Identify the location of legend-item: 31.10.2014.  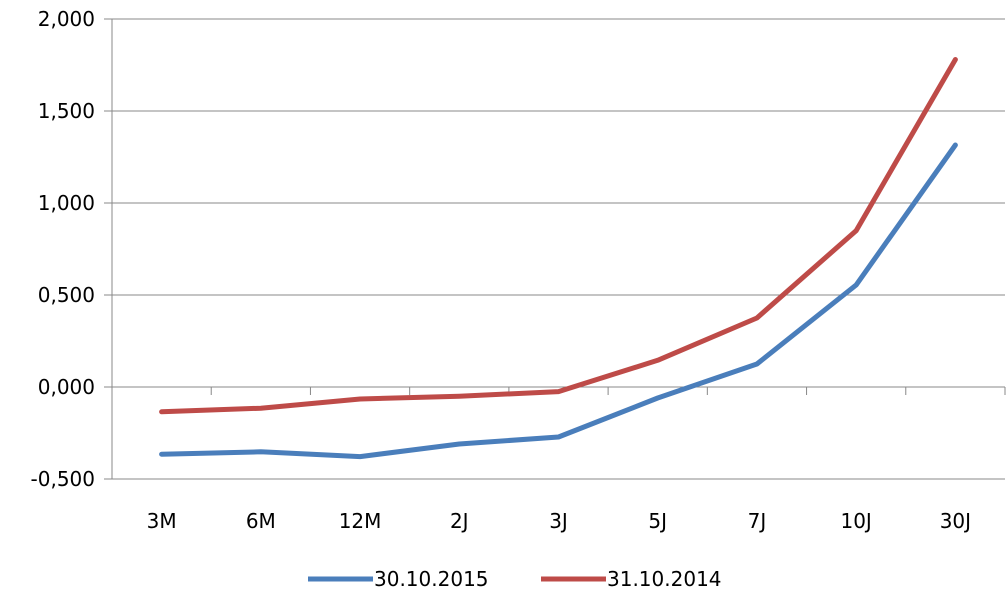
(631, 579).